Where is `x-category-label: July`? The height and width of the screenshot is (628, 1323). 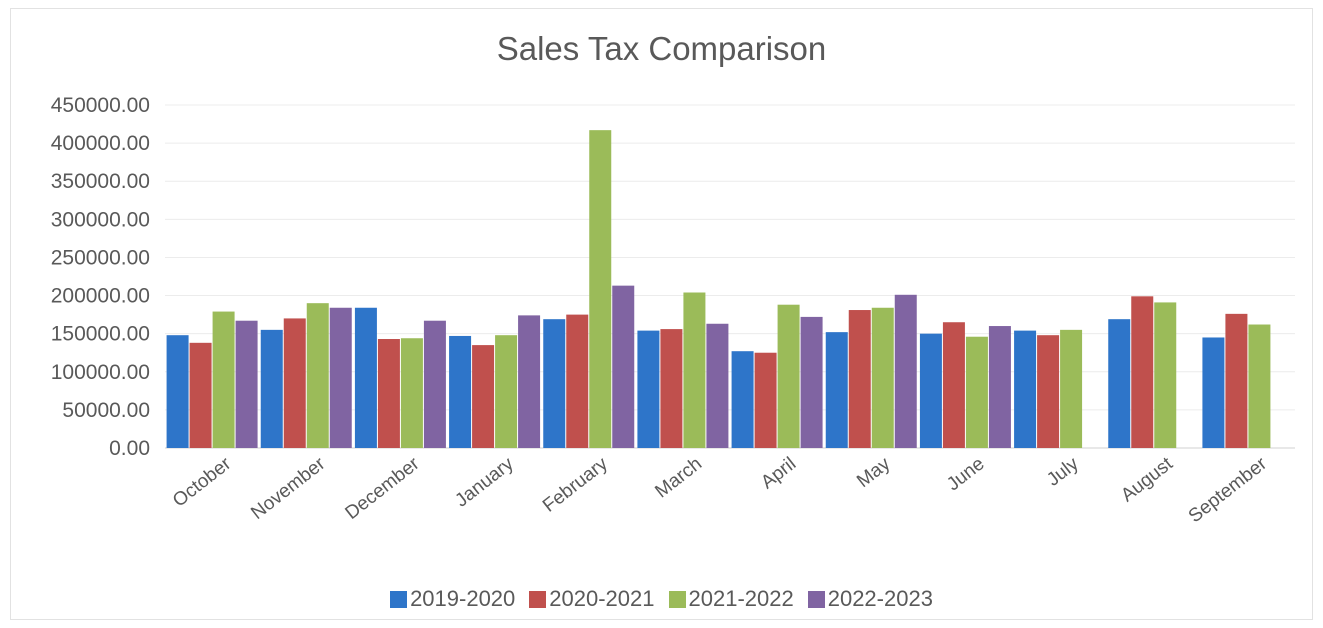
x-category-label: July is located at coordinates (1063, 472).